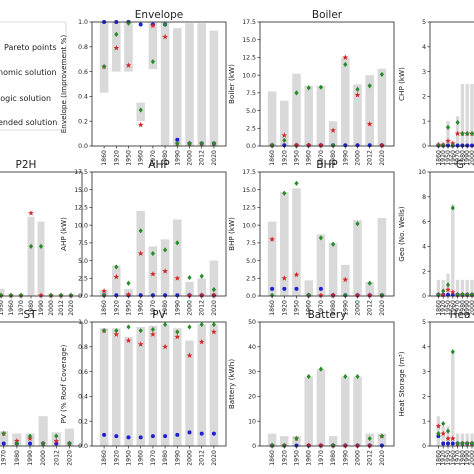 Image resolution: width=474 pixels, height=474 pixels. Describe the element at coordinates (41, 387) in the screenshot. I see `panel-st: ST1960197019801990200020122020` at that location.